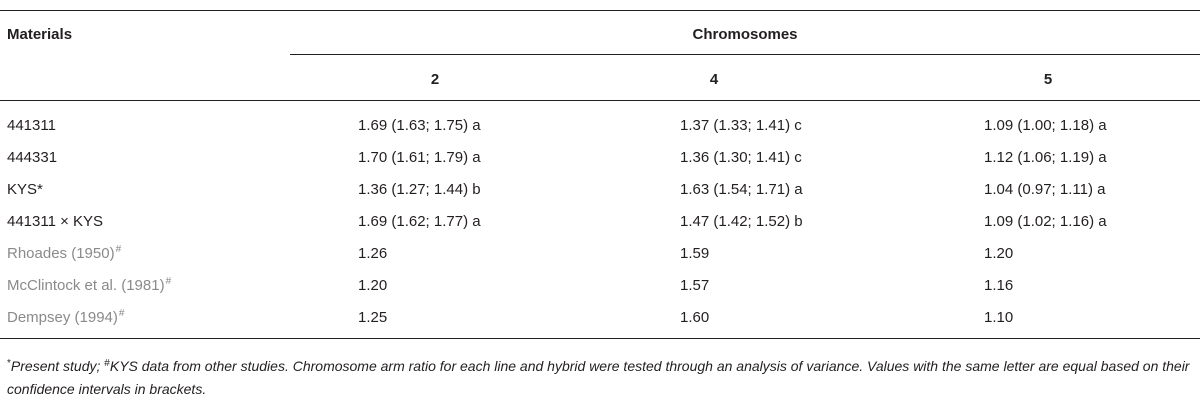 The width and height of the screenshot is (1200, 406). What do you see at coordinates (373, 253) in the screenshot?
I see `arm-ratio-cell: 1.26` at bounding box center [373, 253].